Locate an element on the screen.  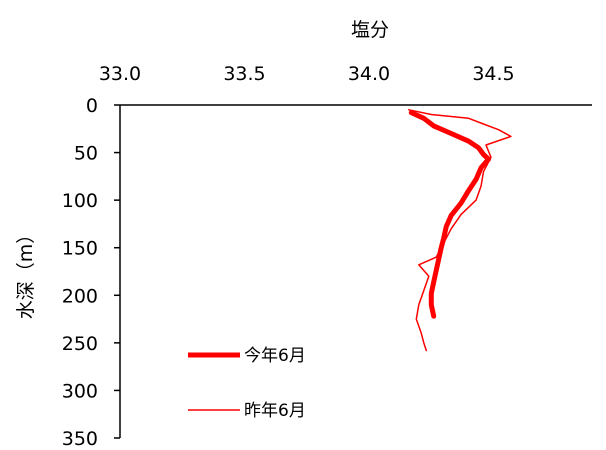
y-tick-label: 150 is located at coordinates (80, 249).